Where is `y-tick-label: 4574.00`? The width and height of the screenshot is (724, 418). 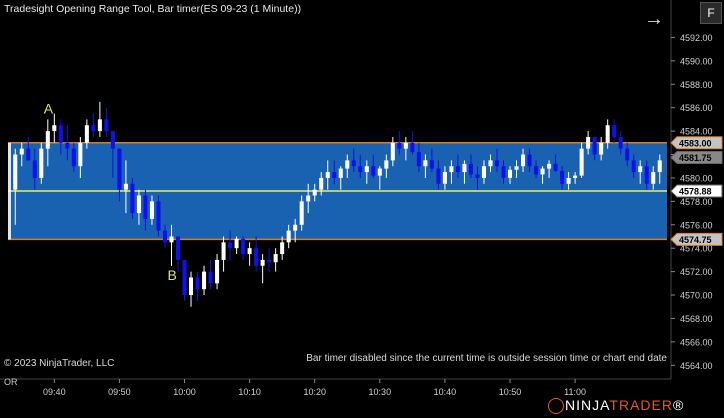
y-tick-label: 4574.00 is located at coordinates (696, 249).